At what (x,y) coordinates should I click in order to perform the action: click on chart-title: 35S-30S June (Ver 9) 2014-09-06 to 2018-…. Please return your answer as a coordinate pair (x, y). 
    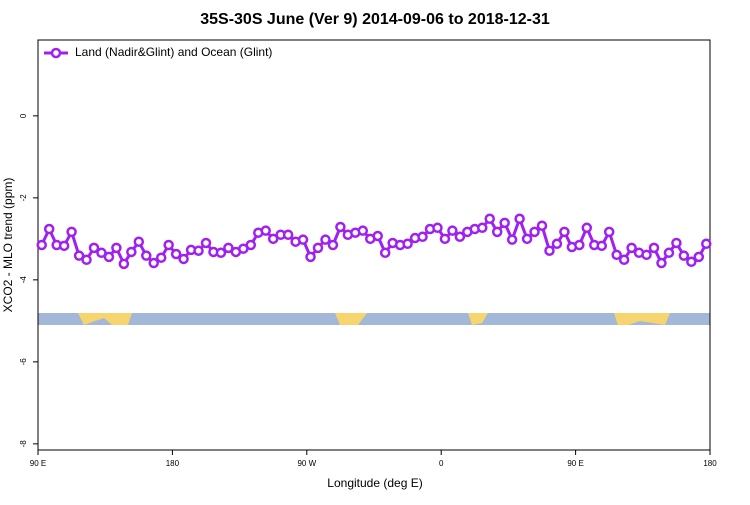
    Looking at the image, I should click on (375, 19).